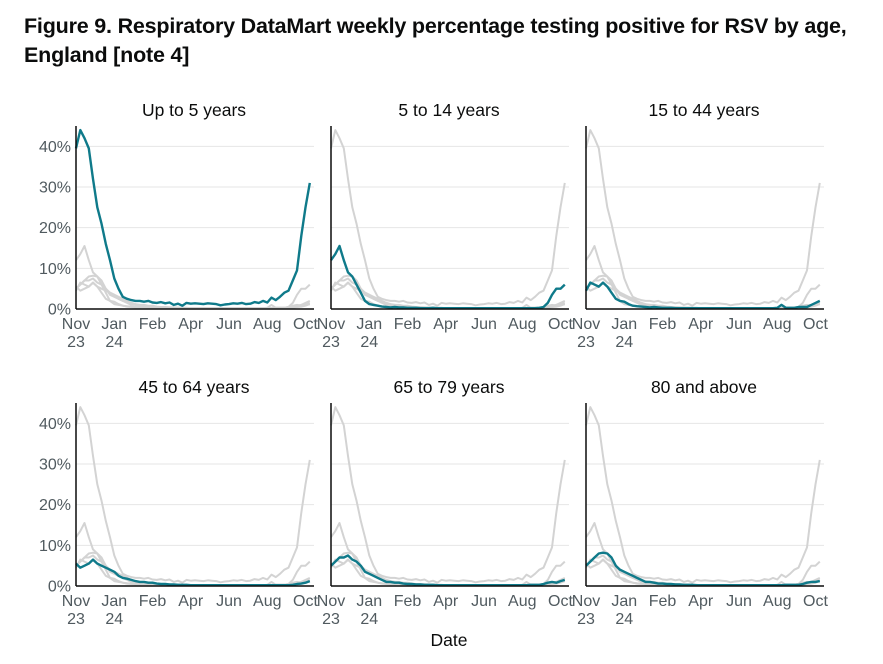 The width and height of the screenshot is (883, 664). I want to click on panel-title: 80 and above, so click(704, 387).